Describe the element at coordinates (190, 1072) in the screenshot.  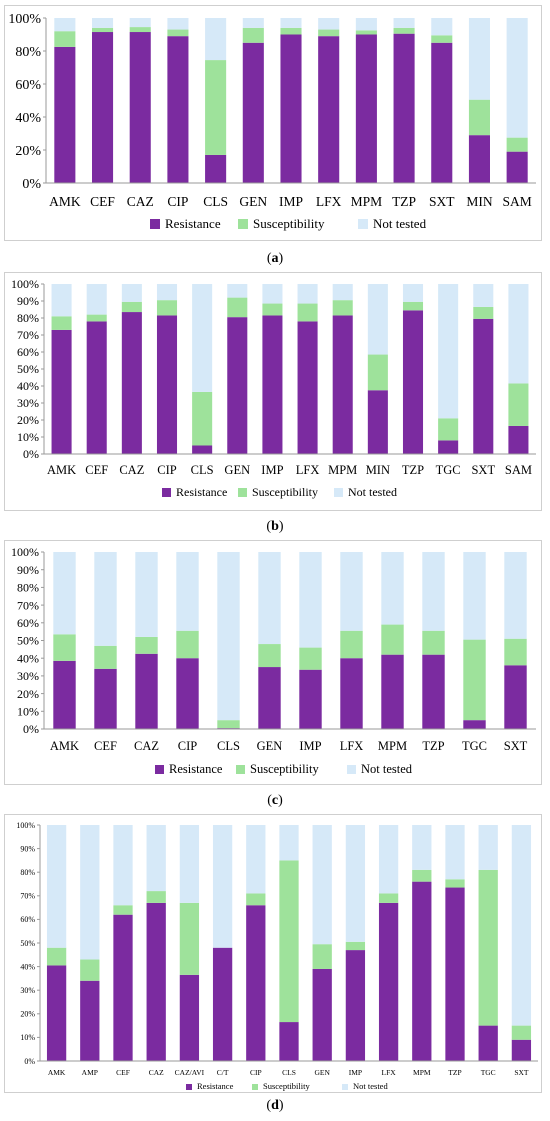
I see `x-tick-label: CAZ/AVI` at that location.